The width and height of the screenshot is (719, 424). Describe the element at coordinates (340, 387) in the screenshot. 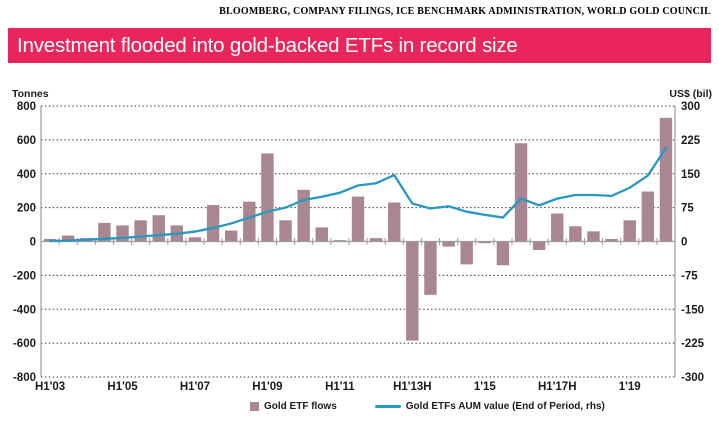

I see `svg-text: H1'11` at that location.